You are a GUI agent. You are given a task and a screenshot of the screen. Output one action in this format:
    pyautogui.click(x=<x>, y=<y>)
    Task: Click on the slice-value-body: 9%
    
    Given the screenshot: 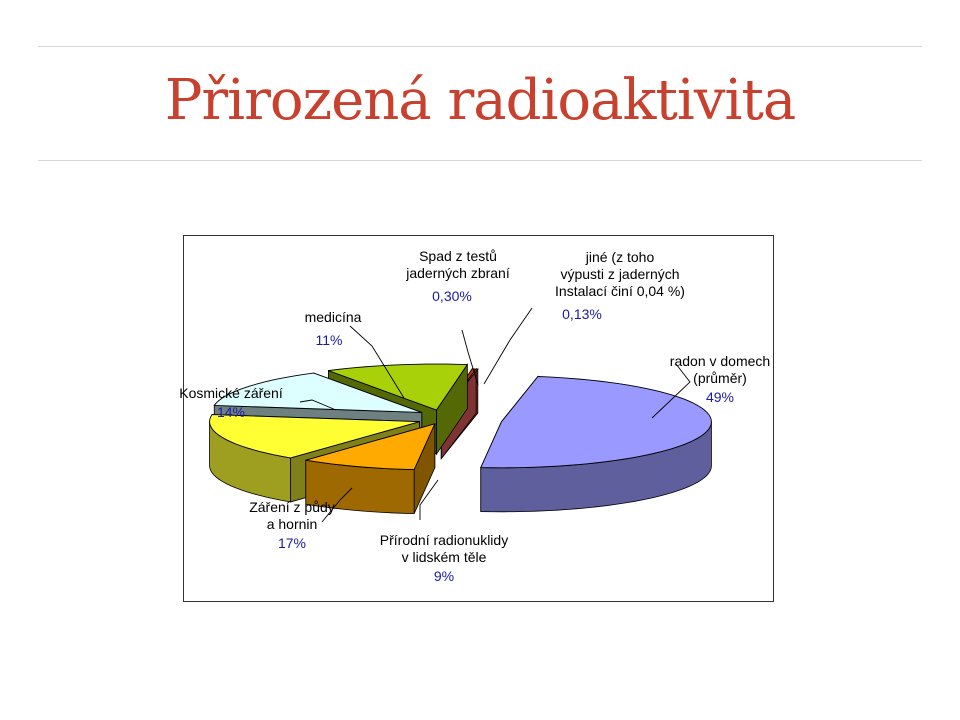 What is the action you would take?
    pyautogui.click(x=444, y=576)
    